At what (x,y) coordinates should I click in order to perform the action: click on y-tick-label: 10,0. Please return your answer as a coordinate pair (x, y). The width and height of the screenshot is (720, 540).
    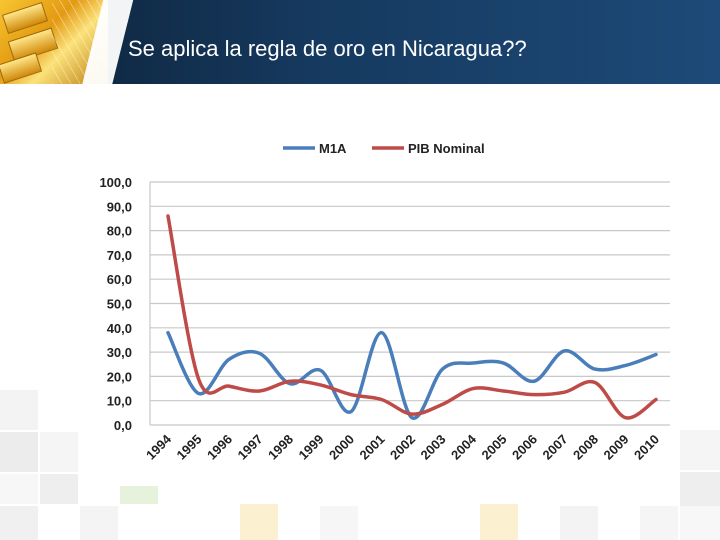
    Looking at the image, I should click on (119, 401).